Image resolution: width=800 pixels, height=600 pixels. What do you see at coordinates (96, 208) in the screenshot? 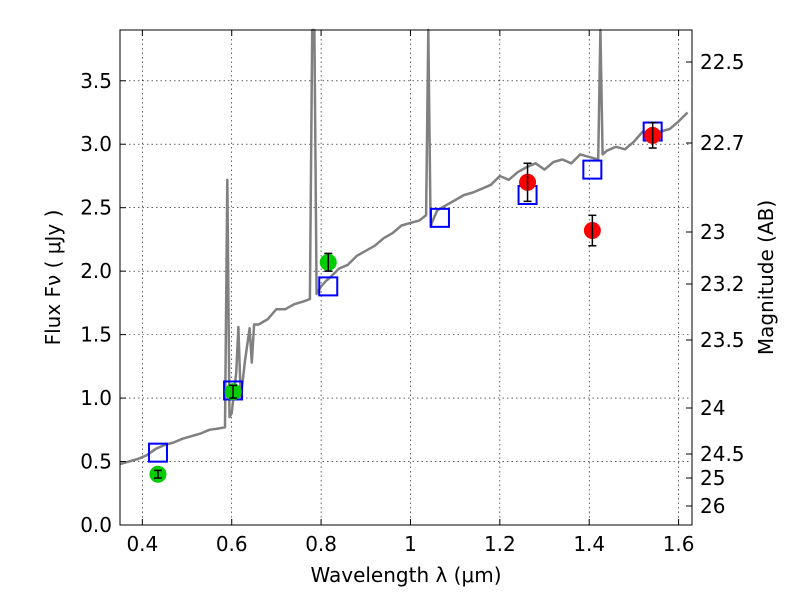
I see `y-tick-label: 2.5` at bounding box center [96, 208].